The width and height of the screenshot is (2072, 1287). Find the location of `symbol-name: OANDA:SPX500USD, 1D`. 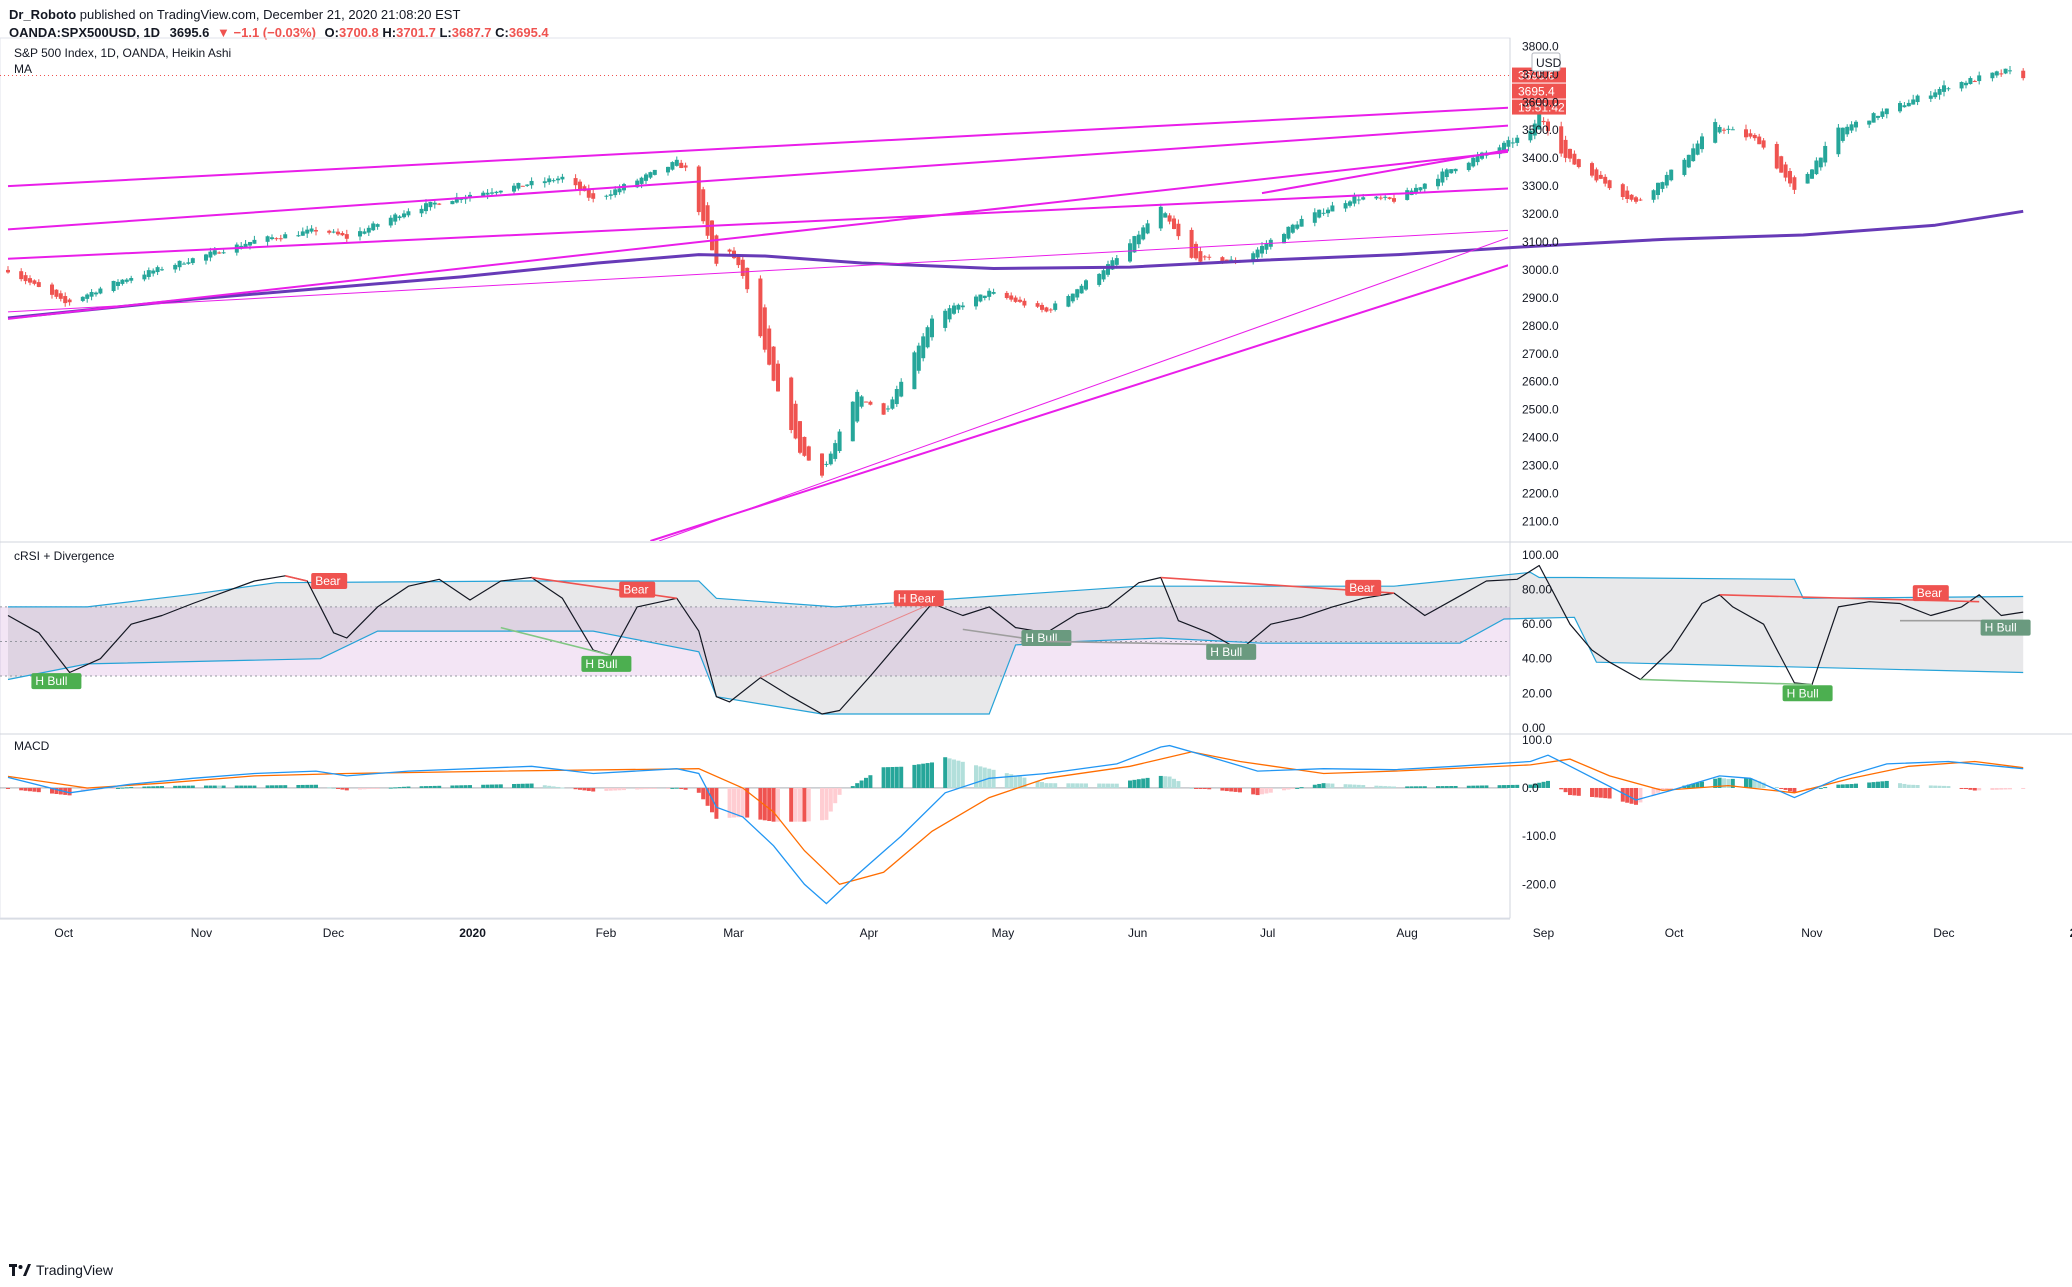

symbol-name: OANDA:SPX500USD, 1D is located at coordinates (84, 32).